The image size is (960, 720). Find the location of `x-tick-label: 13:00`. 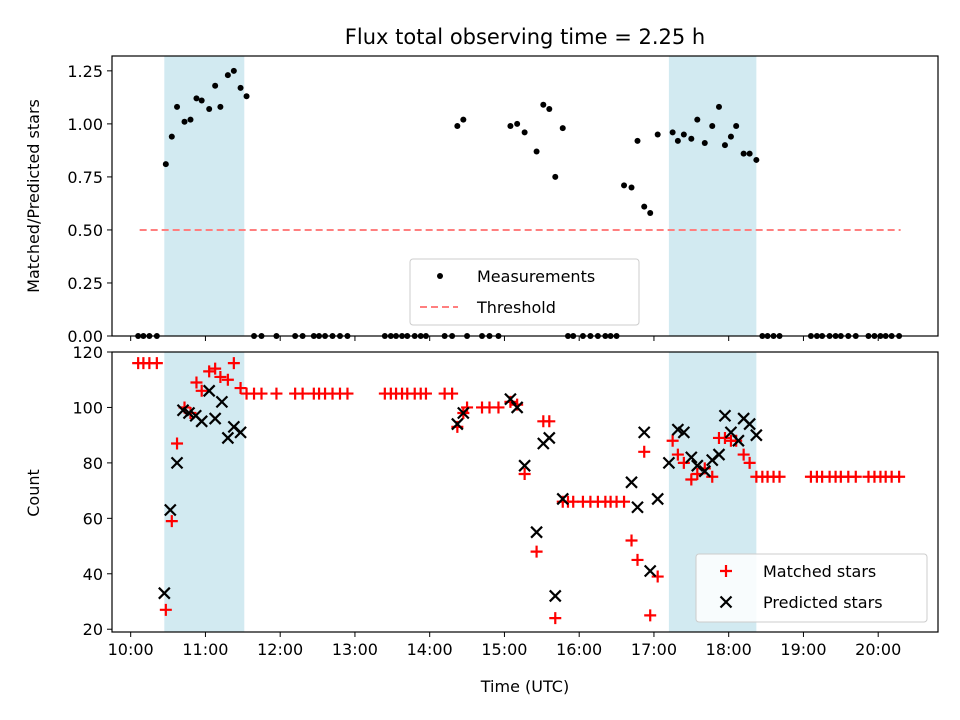

x-tick-label: 13:00 is located at coordinates (355, 649).